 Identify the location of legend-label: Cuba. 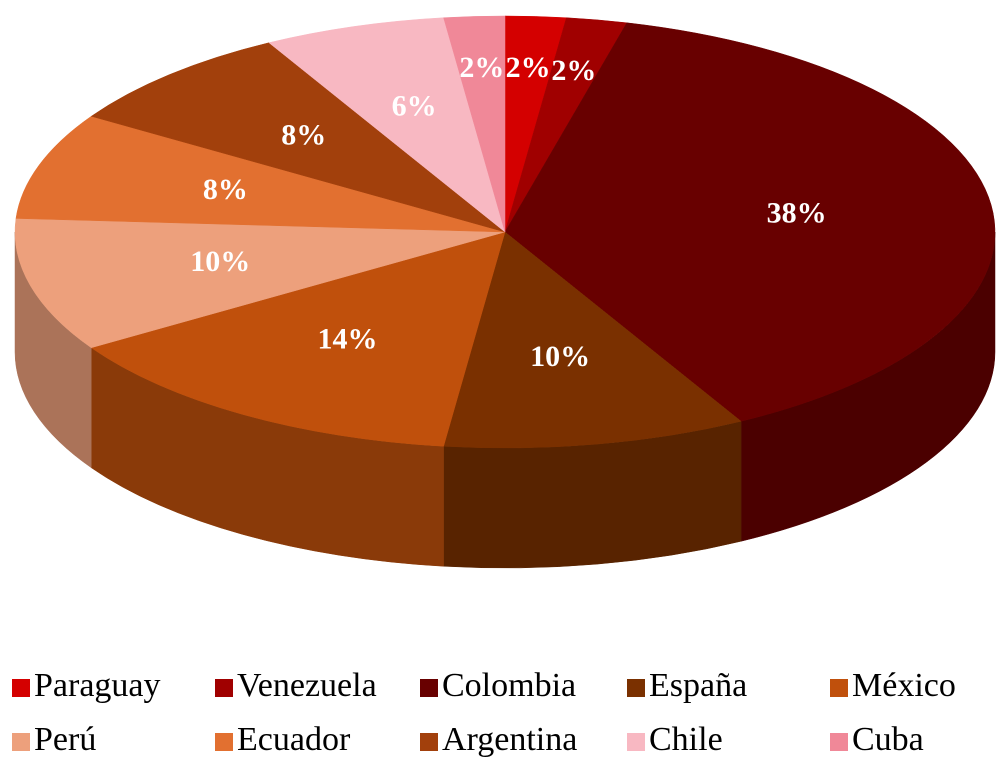
(888, 739).